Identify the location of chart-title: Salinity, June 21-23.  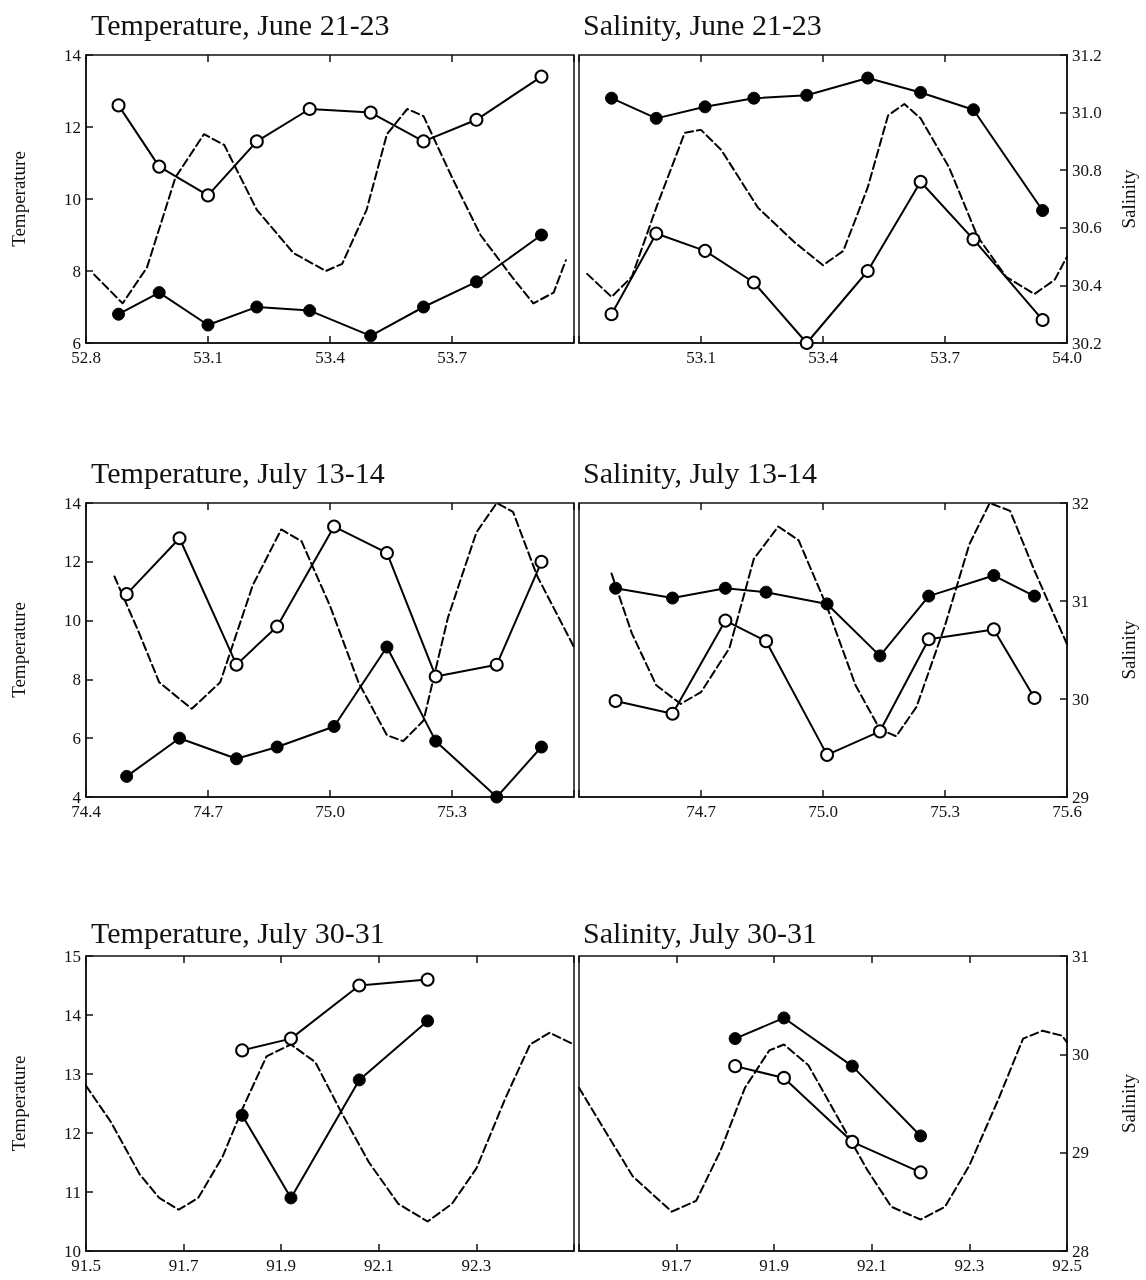
(702, 24).